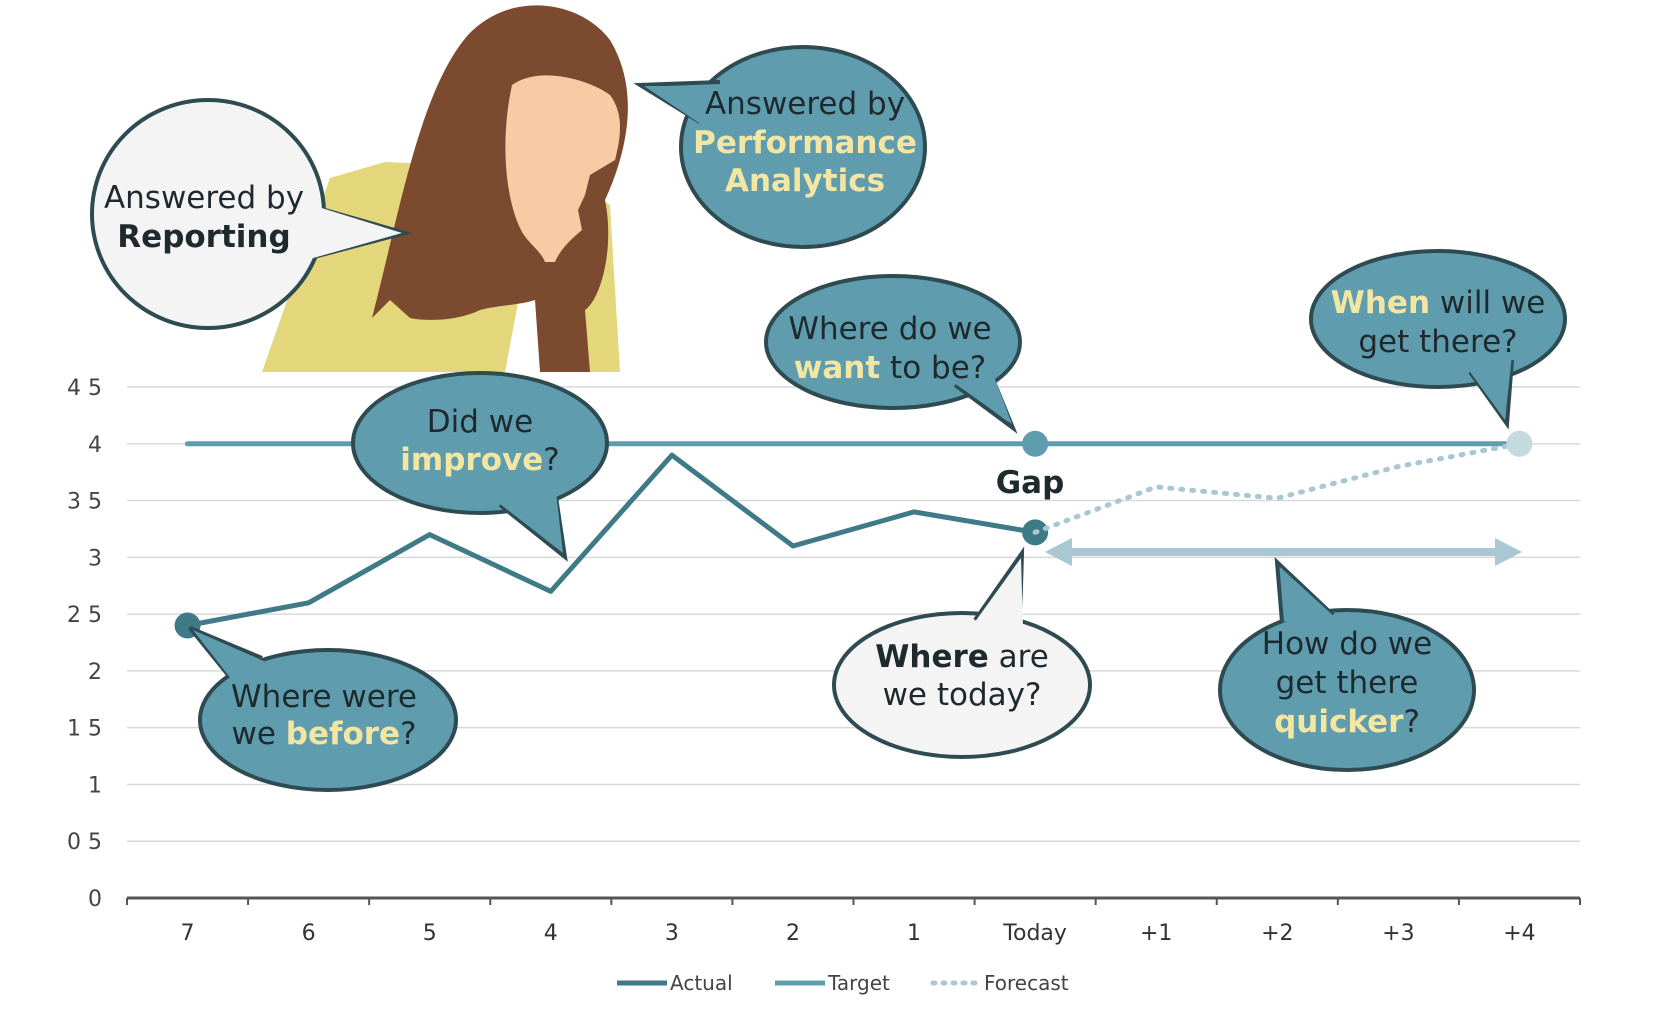 Image resolution: width=1680 pixels, height=1021 pixels. Describe the element at coordinates (343, 734) in the screenshot. I see `bubble-before-highlight: before` at that location.